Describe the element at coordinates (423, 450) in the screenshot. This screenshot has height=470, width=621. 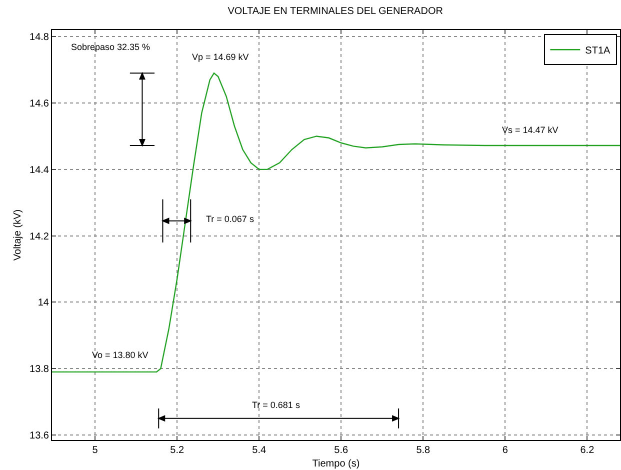
I see `x-tick-label: 5.8` at that location.